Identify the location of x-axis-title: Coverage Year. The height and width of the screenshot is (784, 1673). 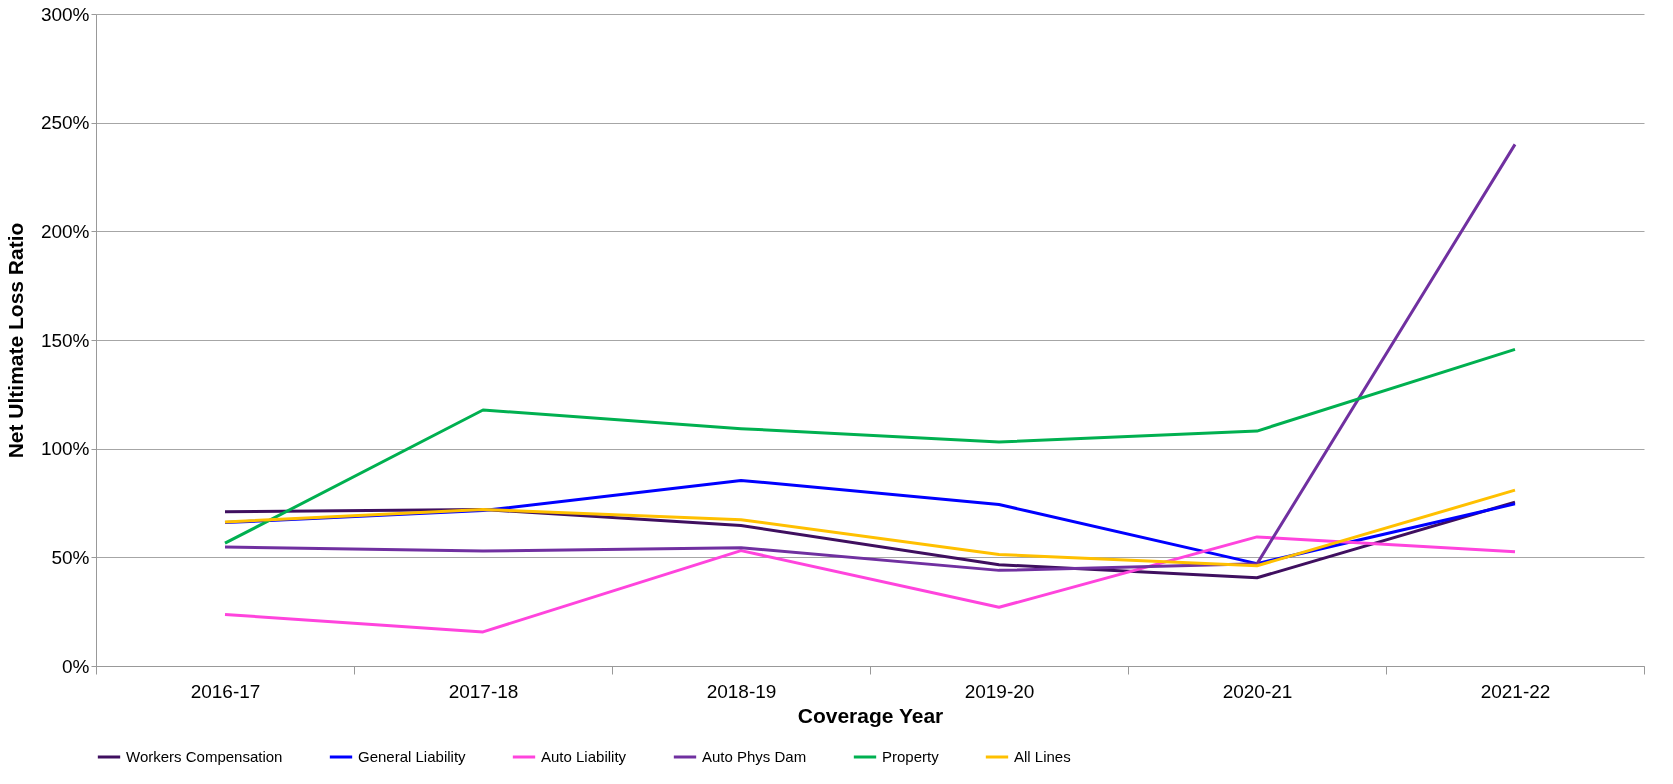
(870, 715).